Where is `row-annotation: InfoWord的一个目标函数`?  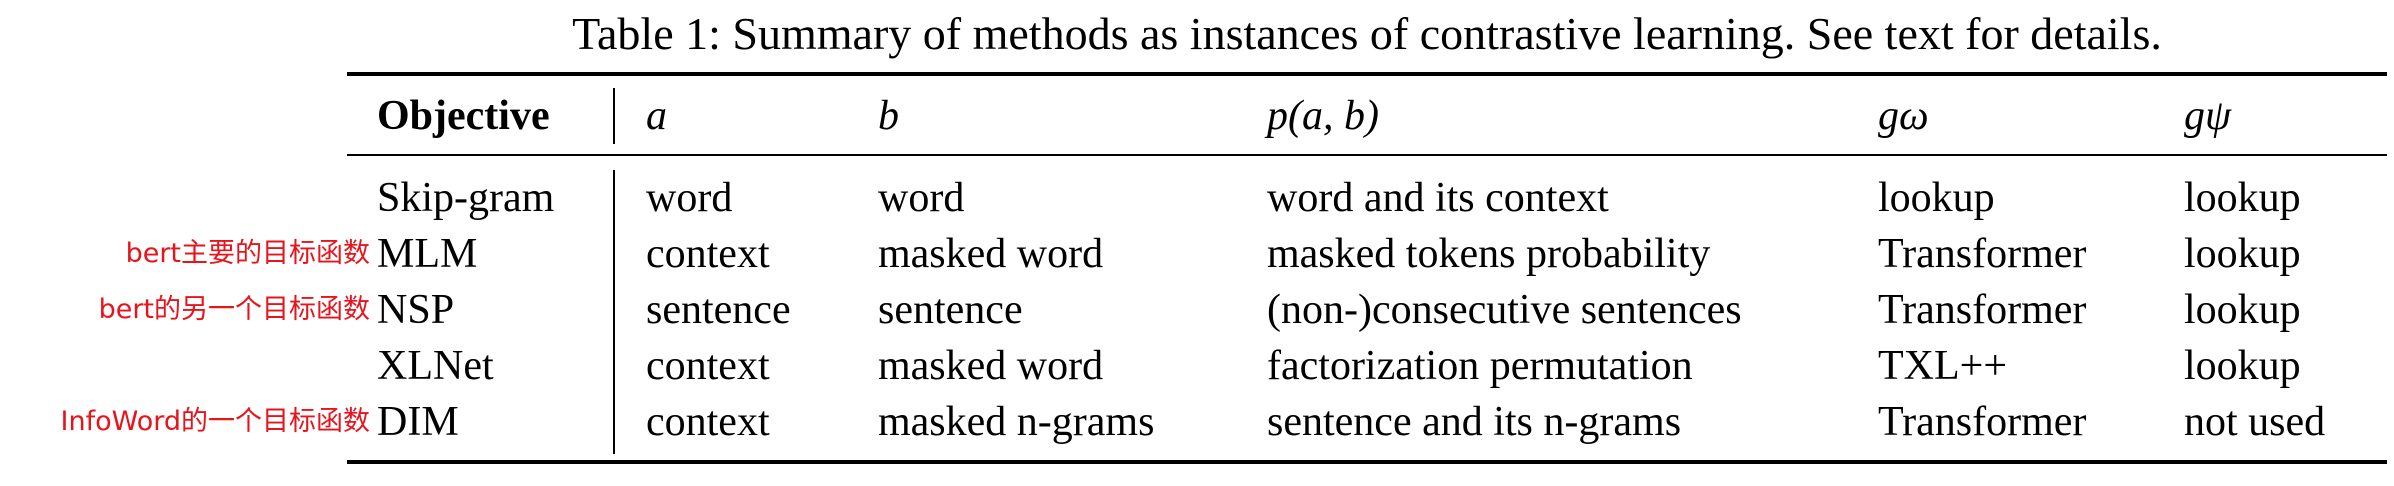
row-annotation: InfoWord的一个目标函数 is located at coordinates (215, 421).